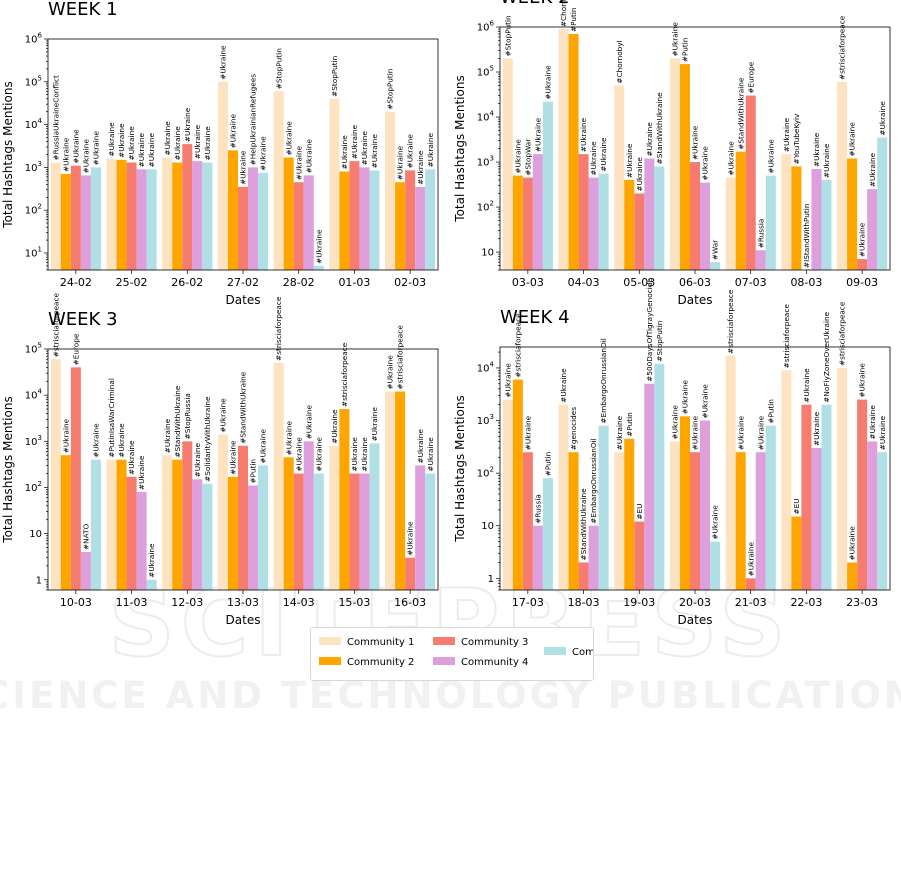 This screenshot has height=884, width=901. What do you see at coordinates (410, 602) in the screenshot?
I see `x-tick-label: 16-03` at bounding box center [410, 602].